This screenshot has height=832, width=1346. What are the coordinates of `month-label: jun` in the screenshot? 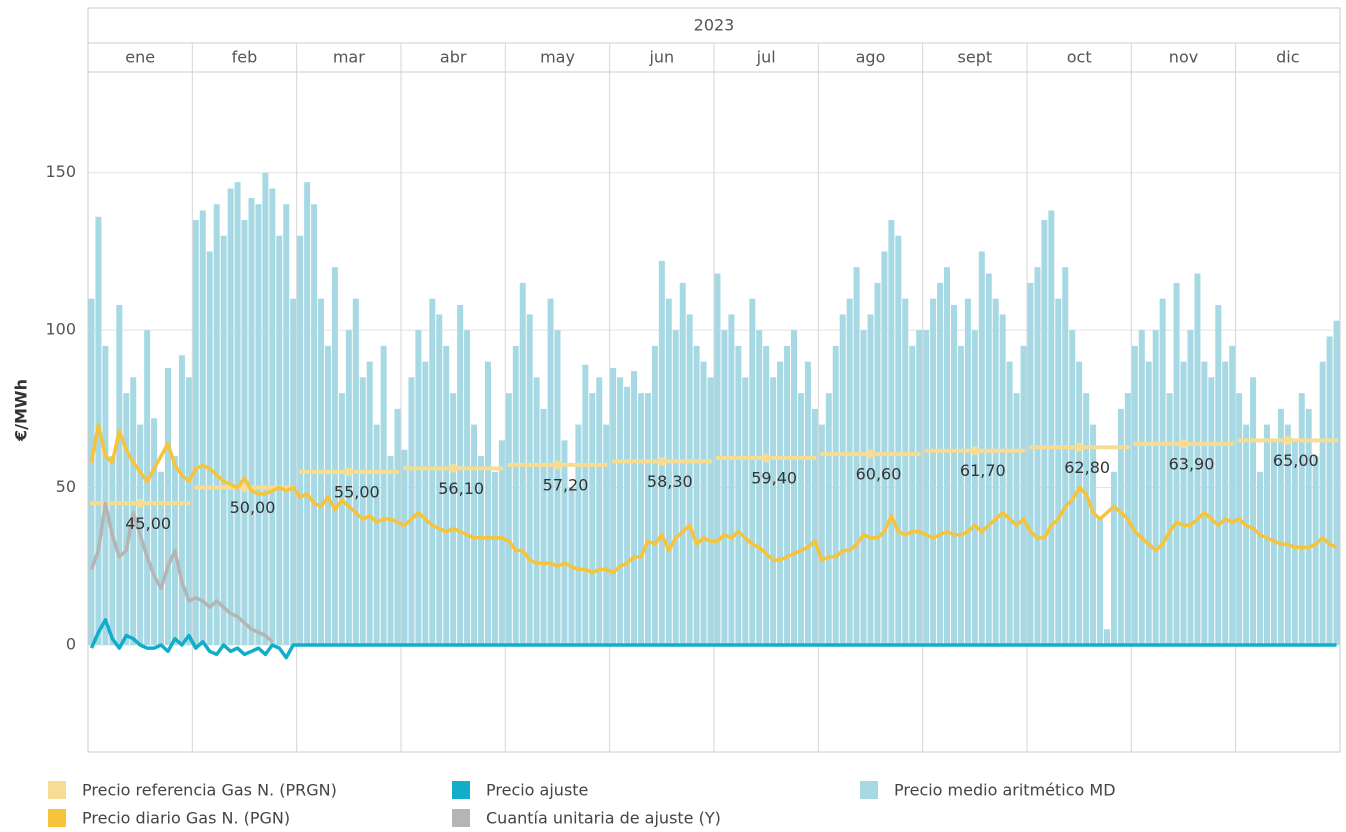 It's located at (661, 57).